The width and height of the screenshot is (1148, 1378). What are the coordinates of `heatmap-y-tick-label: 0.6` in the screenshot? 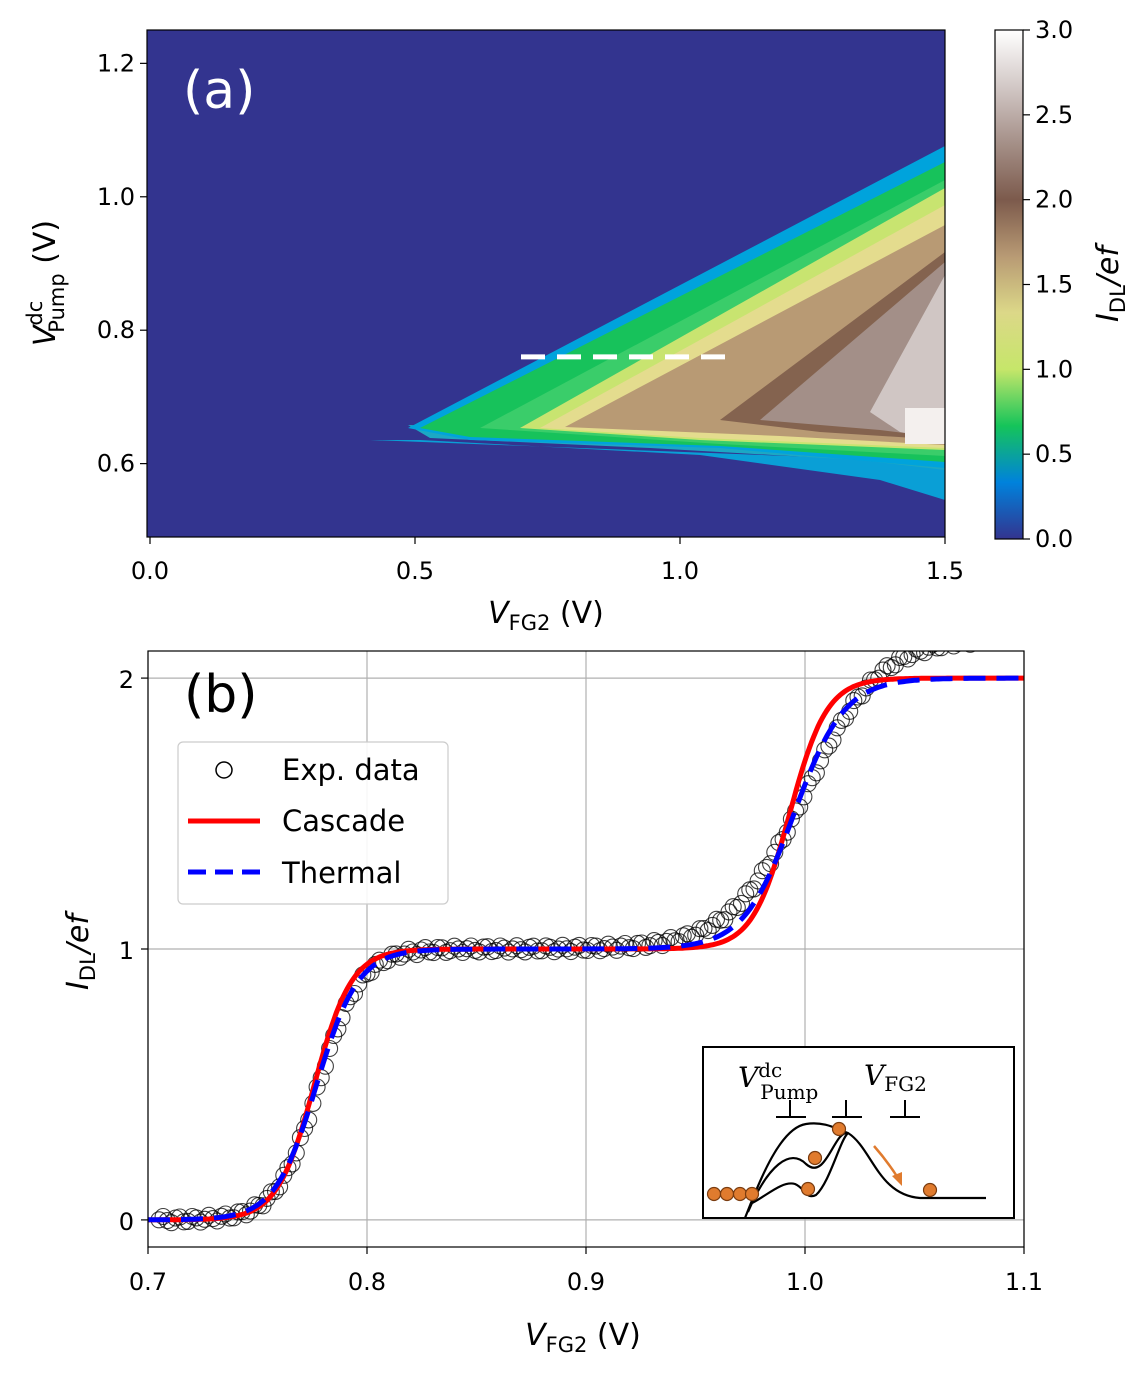 It's located at (116, 464).